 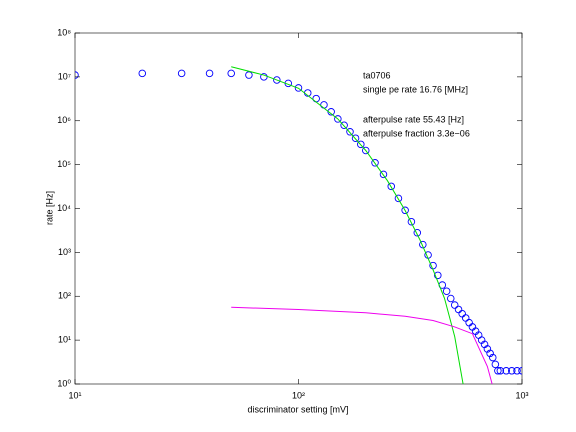 What do you see at coordinates (64, 252) in the screenshot?
I see `y-tick-label: 10³` at bounding box center [64, 252].